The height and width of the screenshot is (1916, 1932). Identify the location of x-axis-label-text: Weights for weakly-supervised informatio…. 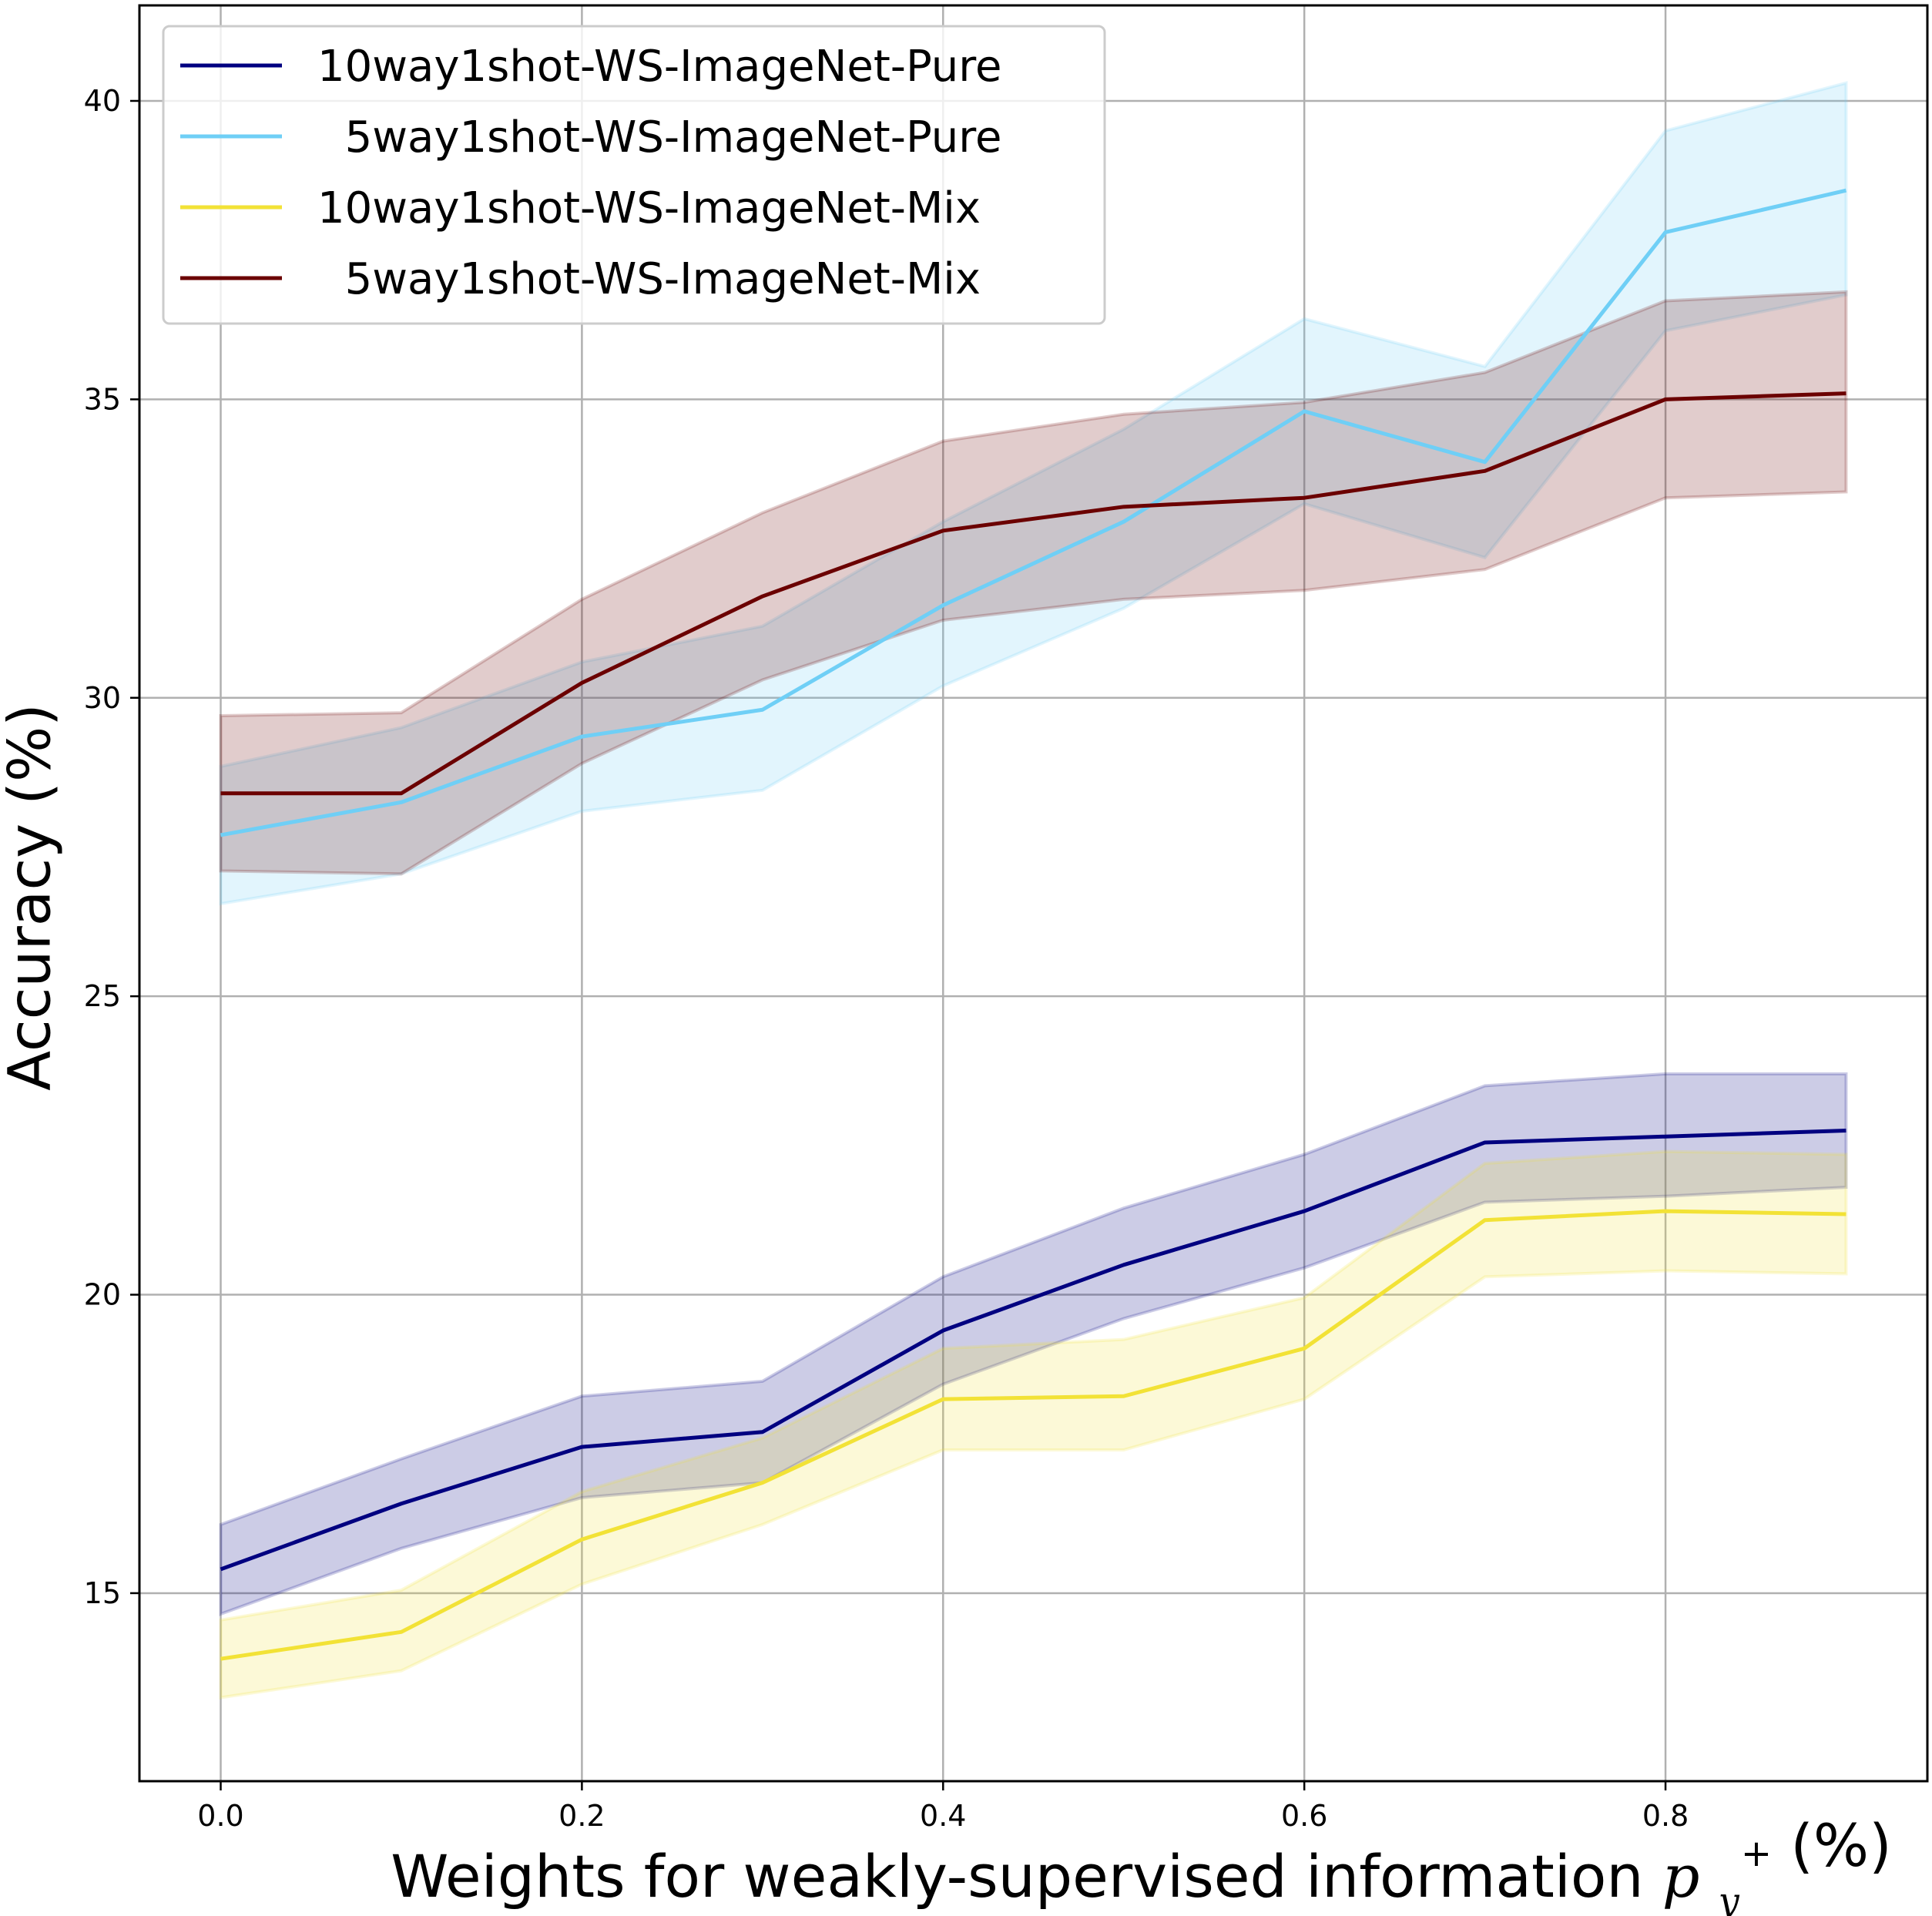
(1017, 1877).